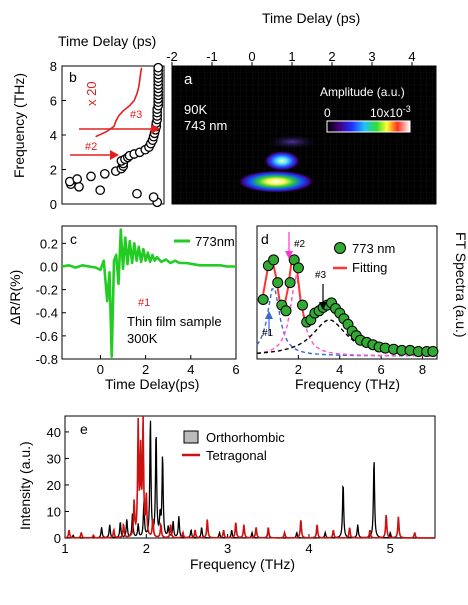 This screenshot has height=605, width=468. What do you see at coordinates (53, 135) in the screenshot?
I see `panel-b-ytick-label: 4` at bounding box center [53, 135].